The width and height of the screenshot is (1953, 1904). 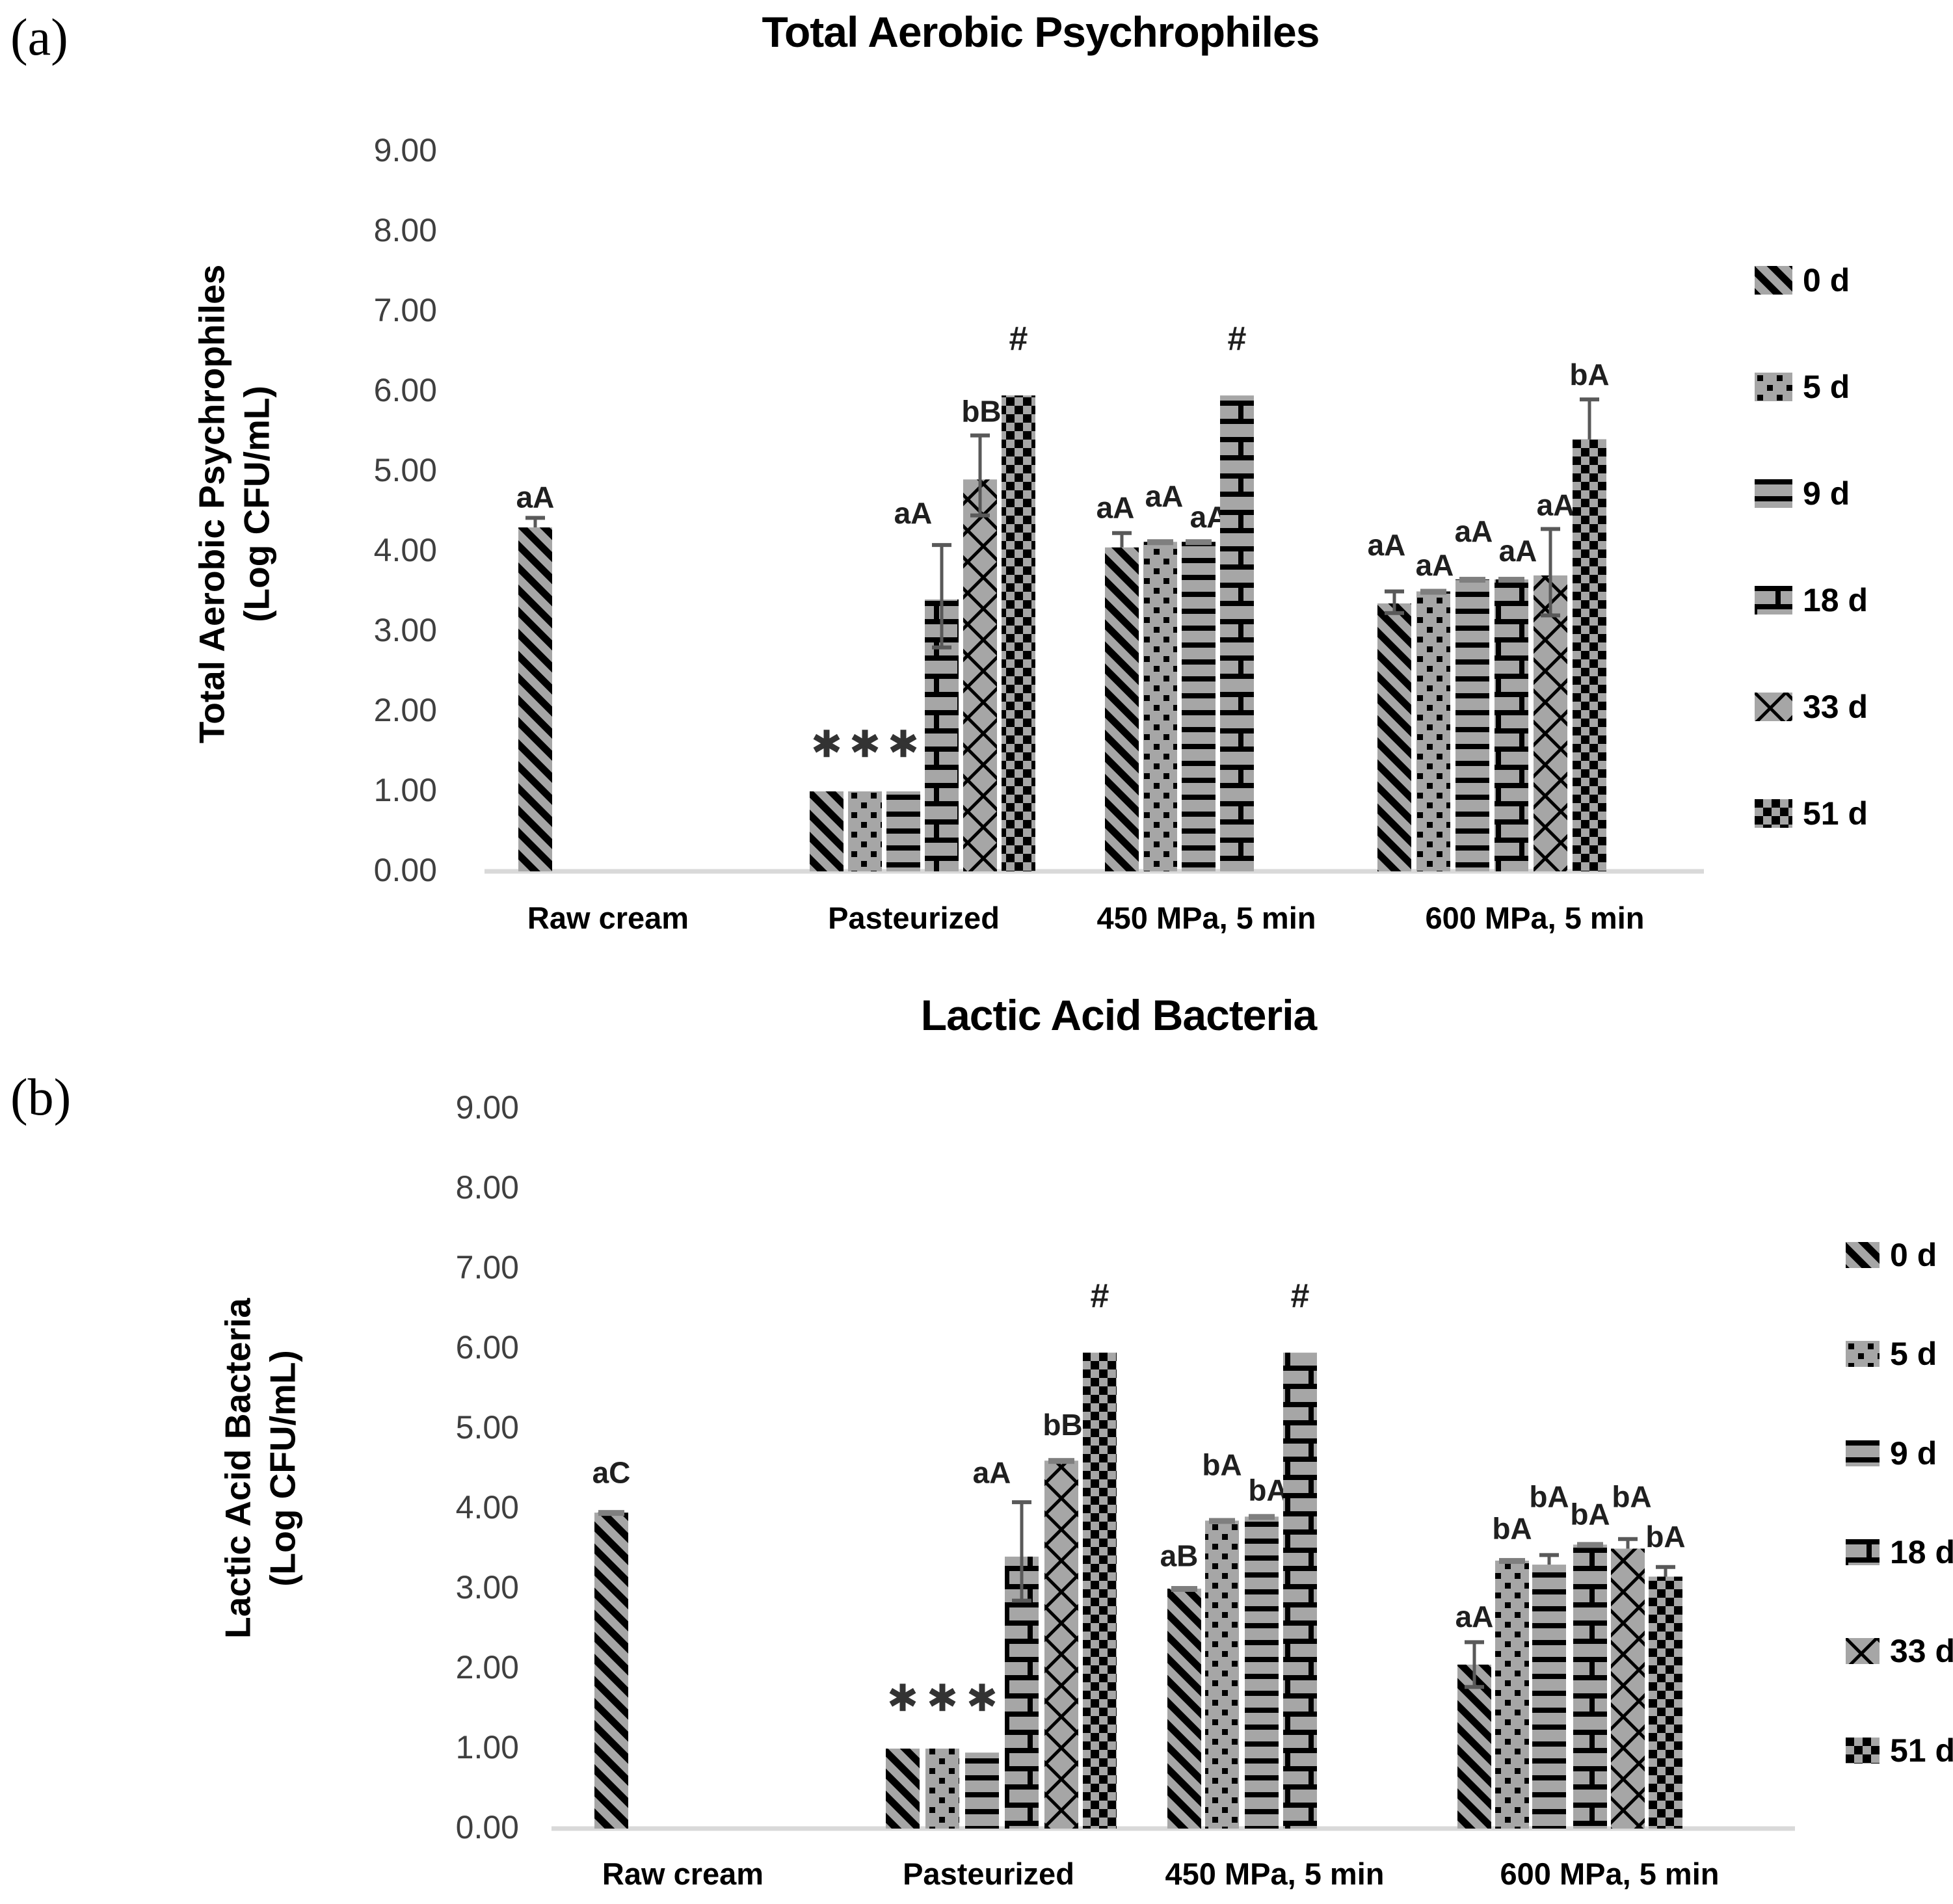 What do you see at coordinates (1891, 1354) in the screenshot?
I see `legend-item: 5 d` at bounding box center [1891, 1354].